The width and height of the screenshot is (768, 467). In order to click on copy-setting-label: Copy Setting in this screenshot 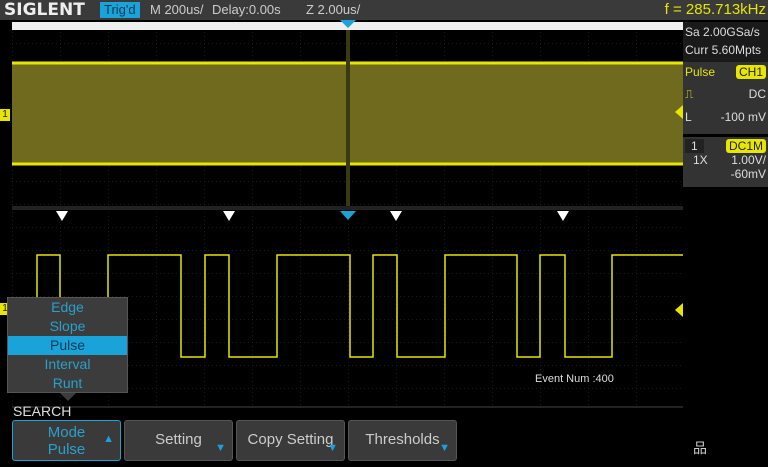, I will do `click(290, 439)`.